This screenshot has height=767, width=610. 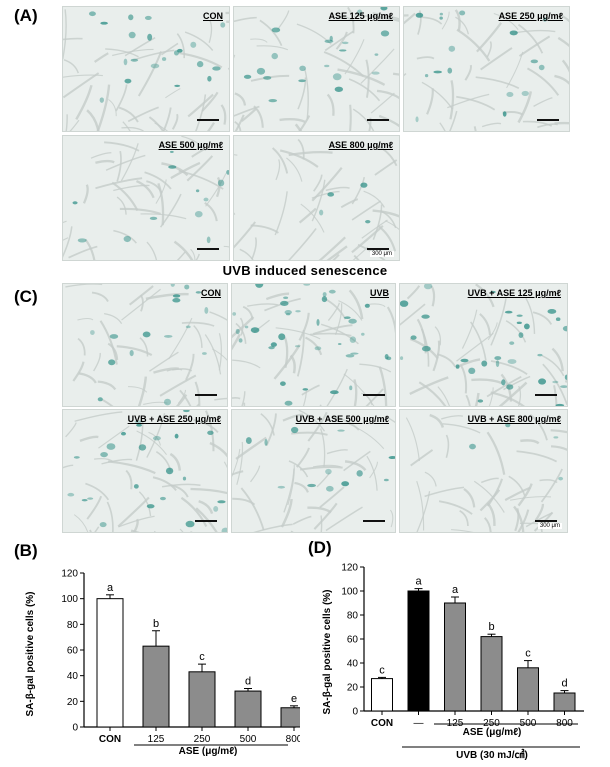 What do you see at coordinates (26, 15) in the screenshot?
I see `panel-a-letter: (A)` at bounding box center [26, 15].